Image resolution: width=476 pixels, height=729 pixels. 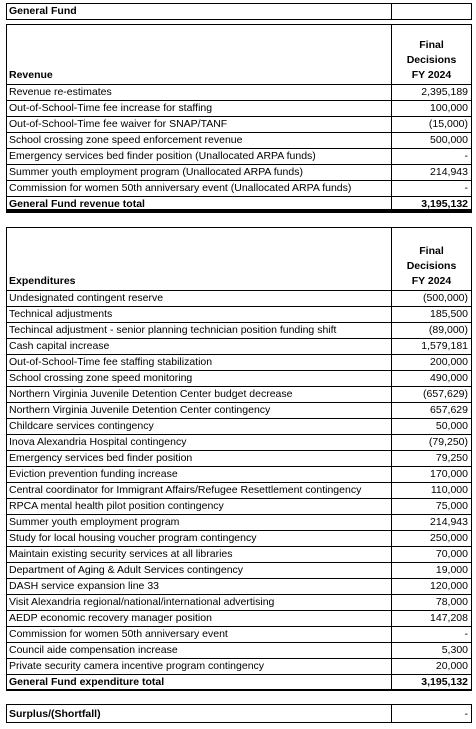 I want to click on revenue-item-value: 100,000, so click(x=431, y=109).